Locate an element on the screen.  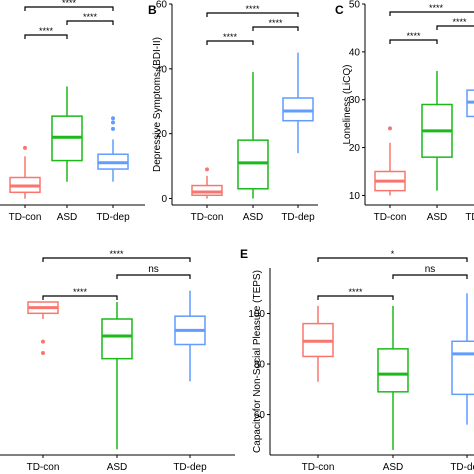
significance-bracket: * is located at coordinates (392, 255).